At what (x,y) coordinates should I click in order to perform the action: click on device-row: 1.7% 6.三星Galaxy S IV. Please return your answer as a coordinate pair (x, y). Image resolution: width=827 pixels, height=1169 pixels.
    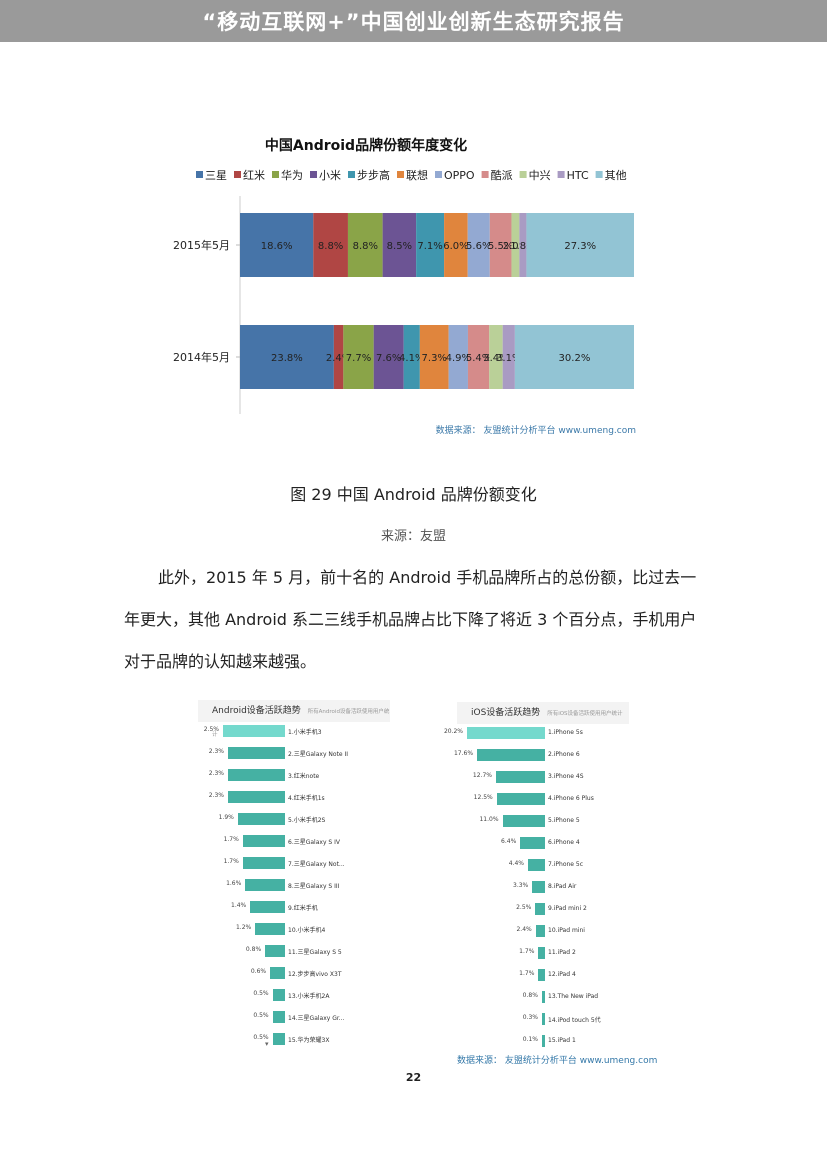
    Looking at the image, I should click on (294, 841).